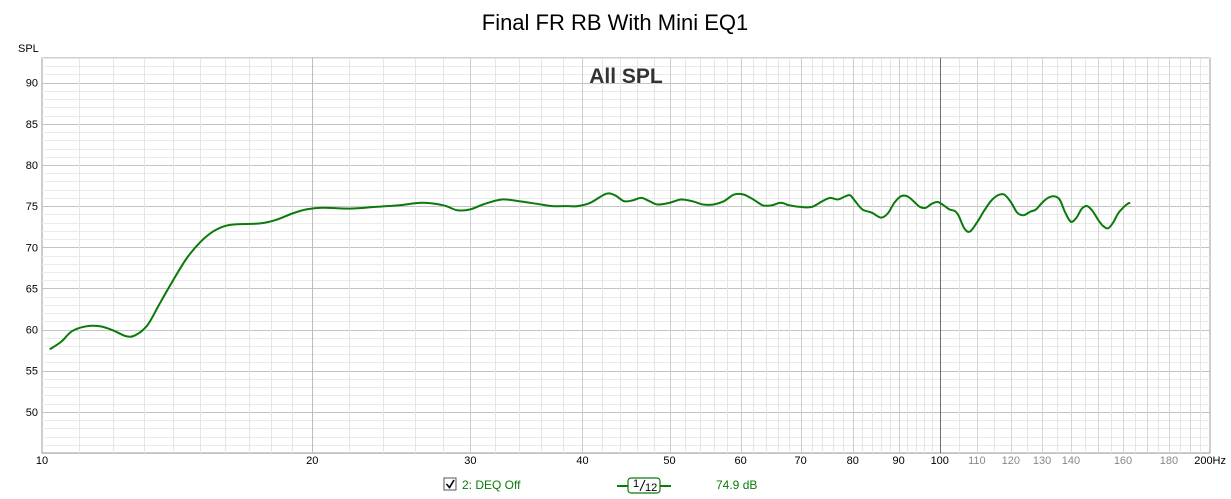  What do you see at coordinates (28, 49) in the screenshot?
I see `y-axis-label: SPL` at bounding box center [28, 49].